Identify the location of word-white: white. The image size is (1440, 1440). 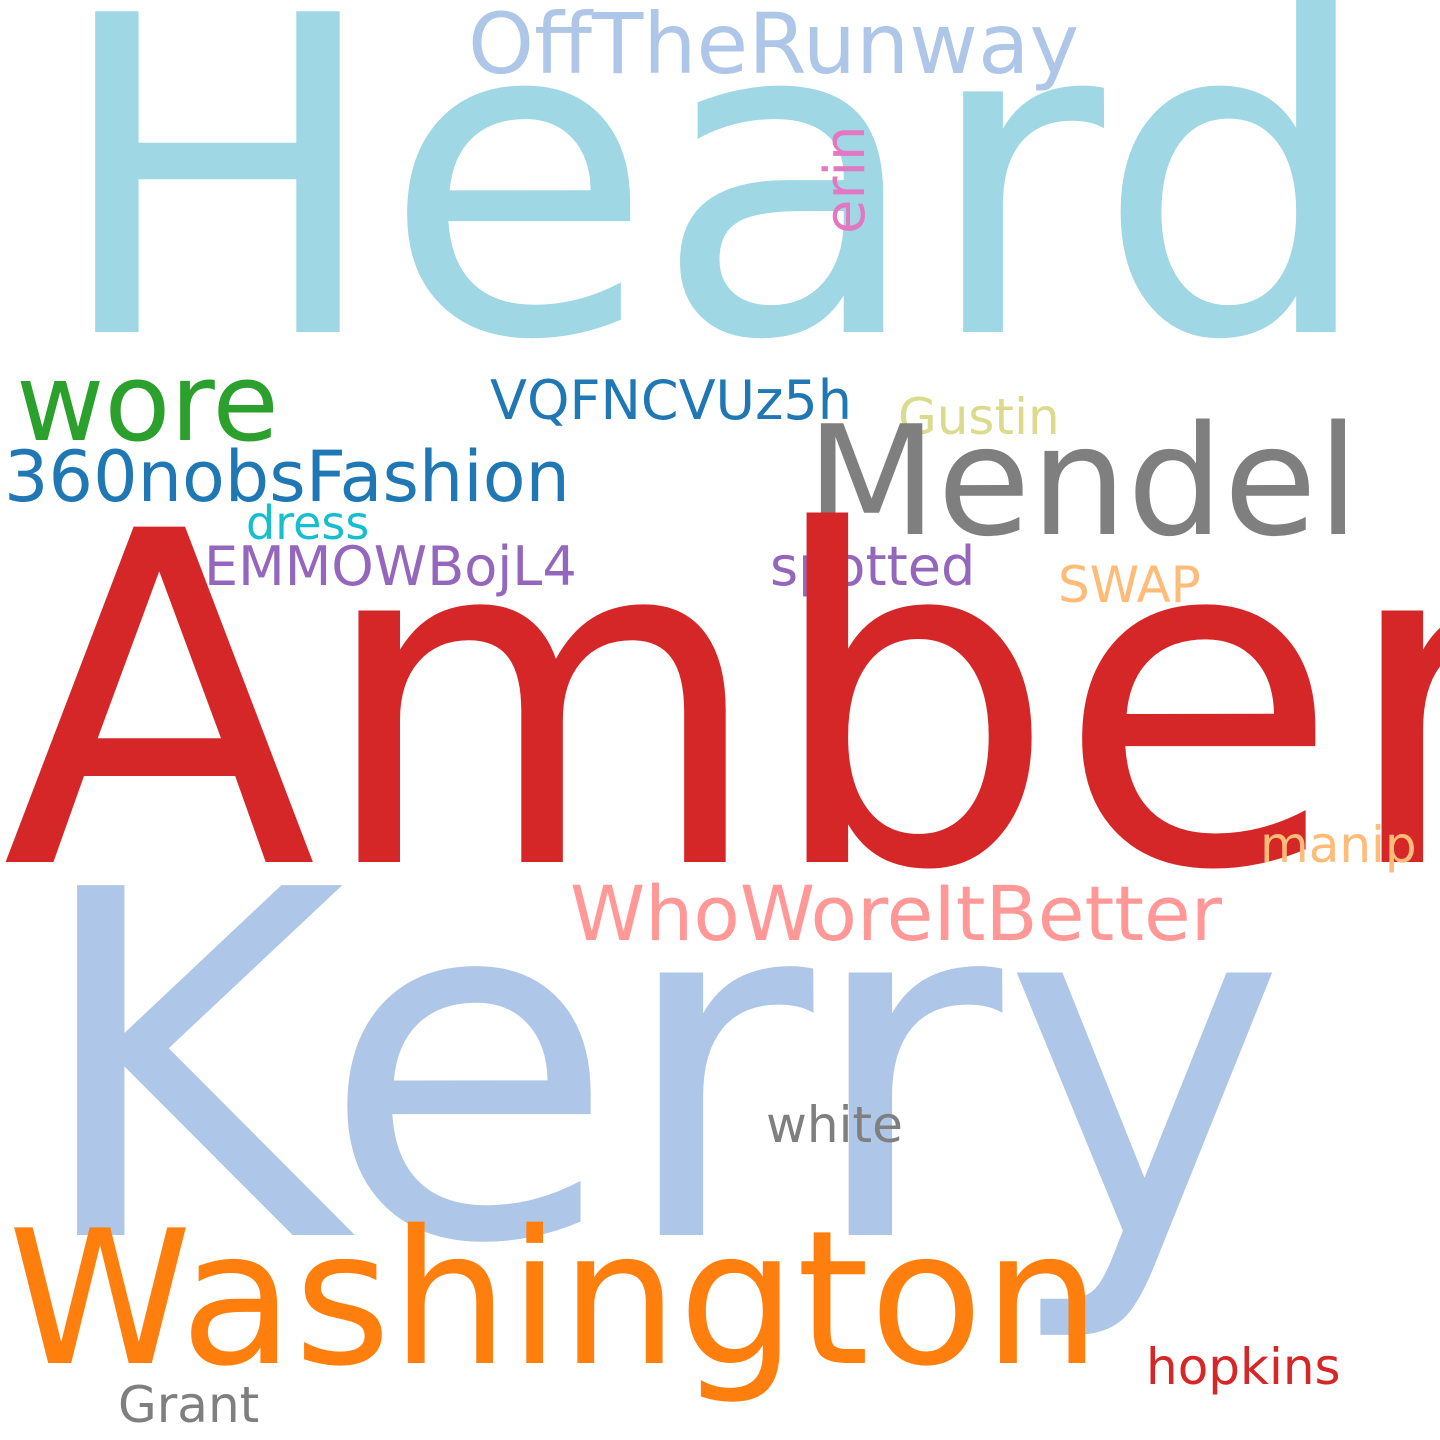
(834, 1125).